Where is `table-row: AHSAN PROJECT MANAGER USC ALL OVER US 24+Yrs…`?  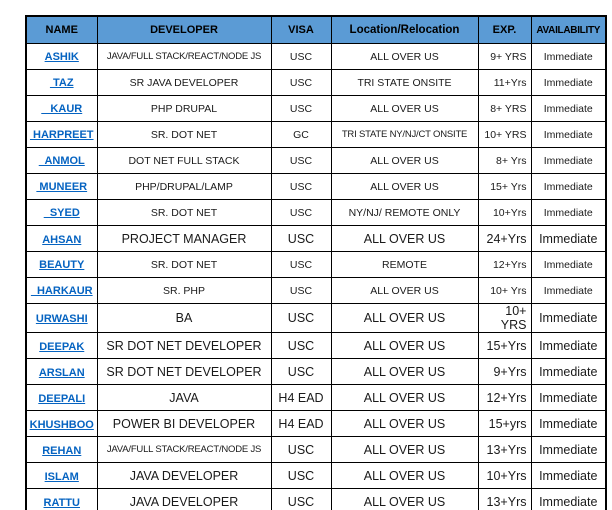 table-row: AHSAN PROJECT MANAGER USC ALL OVER US 24+Yrs… is located at coordinates (316, 238).